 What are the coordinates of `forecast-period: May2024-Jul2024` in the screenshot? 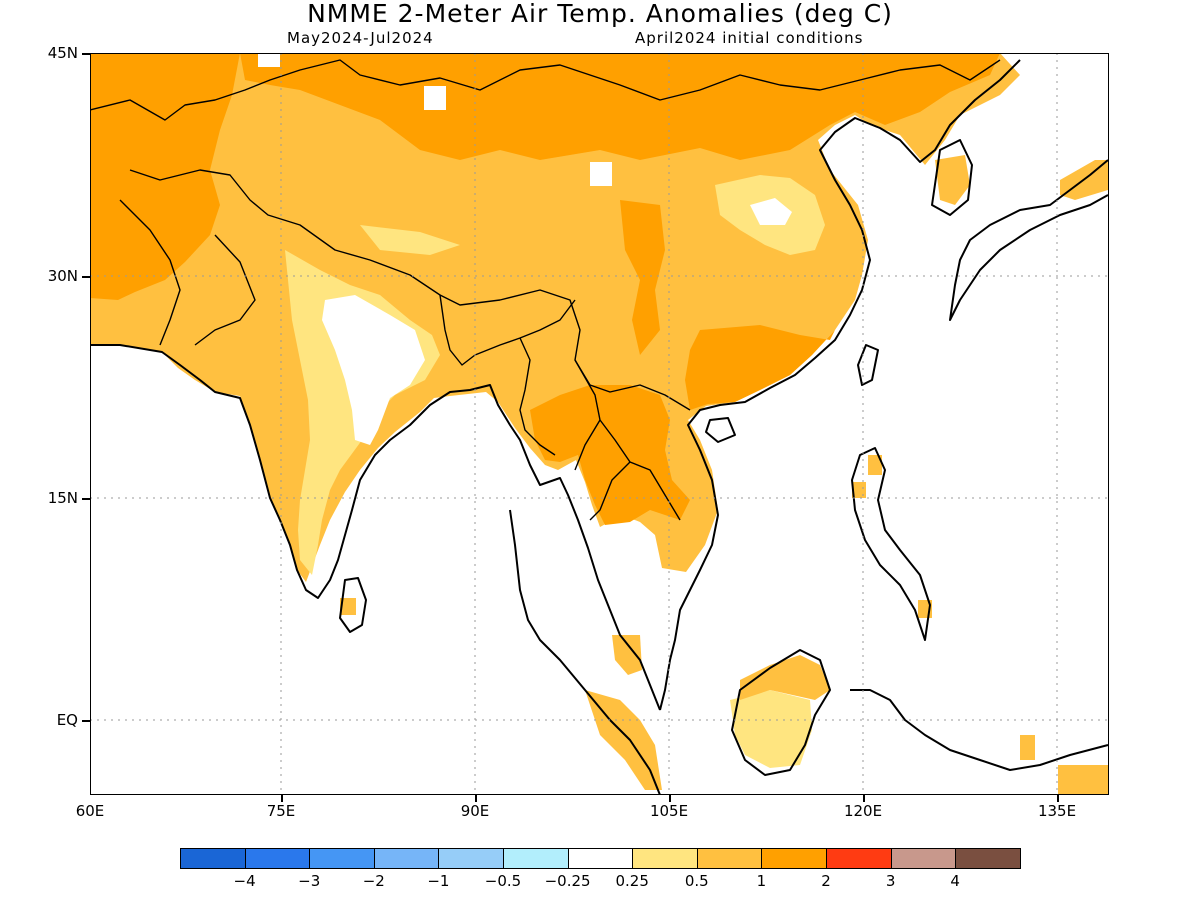 It's located at (360, 38).